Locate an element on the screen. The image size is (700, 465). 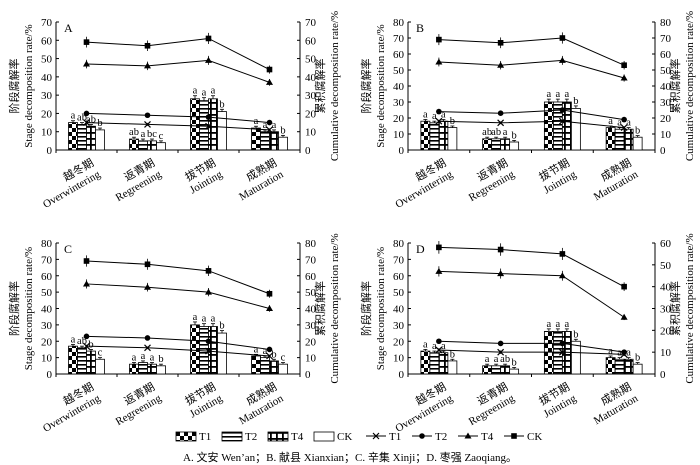
line-D-T4 is located at coordinates (531, 294).